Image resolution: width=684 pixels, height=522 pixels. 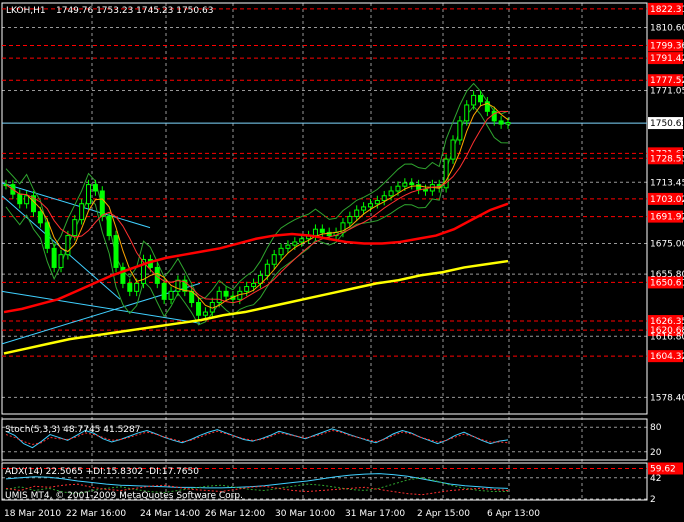 I want to click on time-tick-label: 30 Mar 10:00, so click(x=305, y=514).